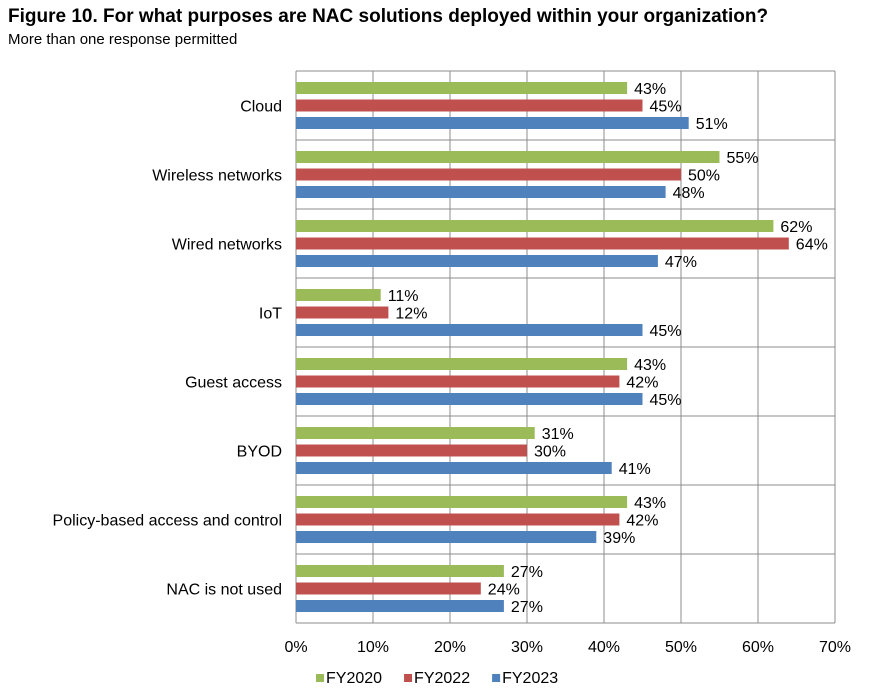 Image resolution: width=870 pixels, height=699 pixels. Describe the element at coordinates (123, 39) in the screenshot. I see `chart-subtitle: More than one response permitted` at that location.